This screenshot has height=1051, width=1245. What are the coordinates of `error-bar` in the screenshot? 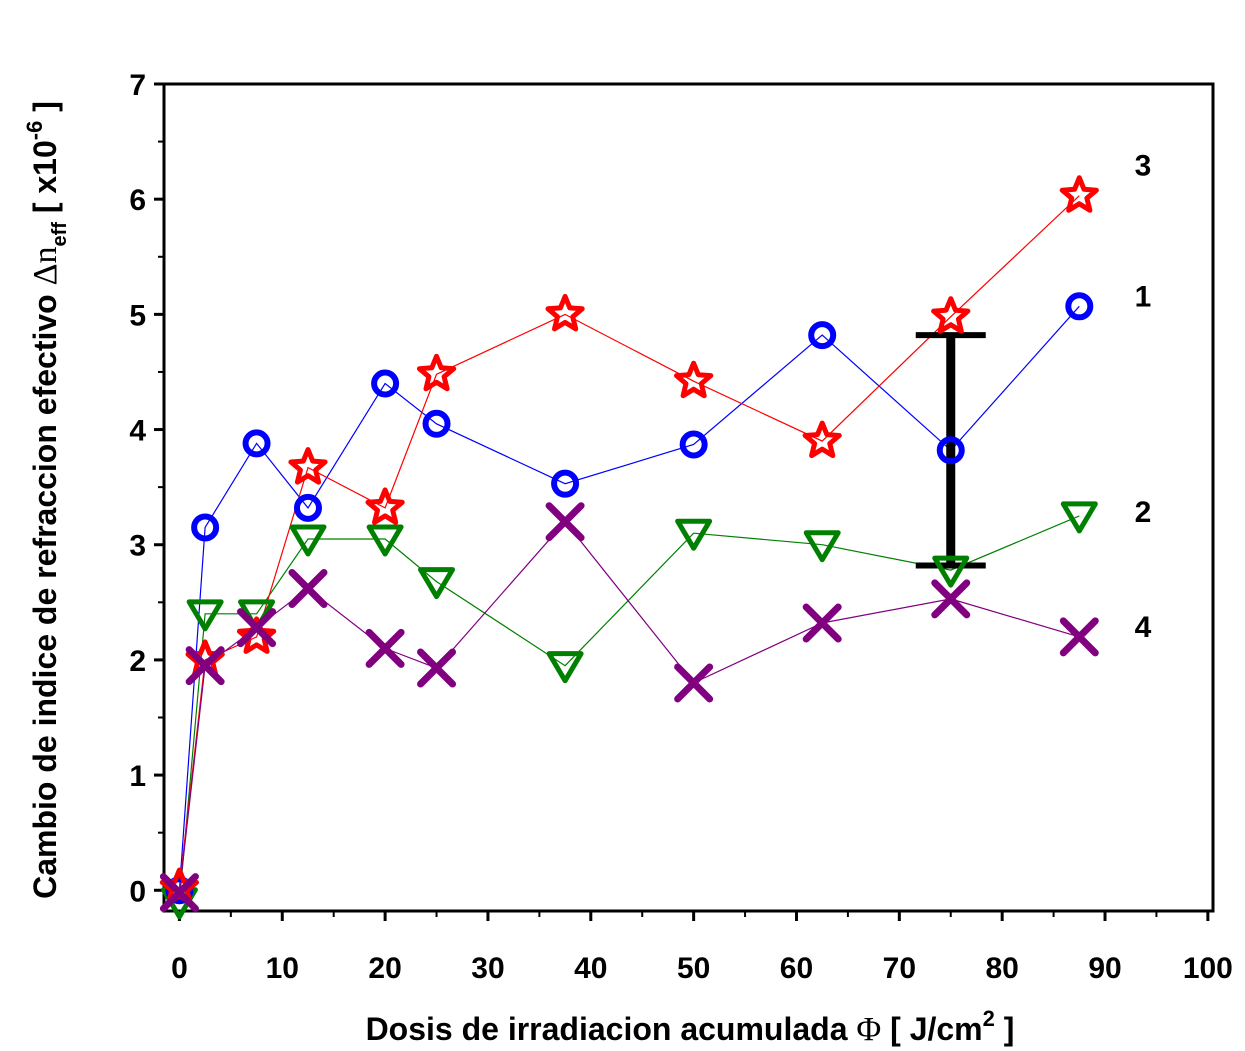 It's located at (950, 450).